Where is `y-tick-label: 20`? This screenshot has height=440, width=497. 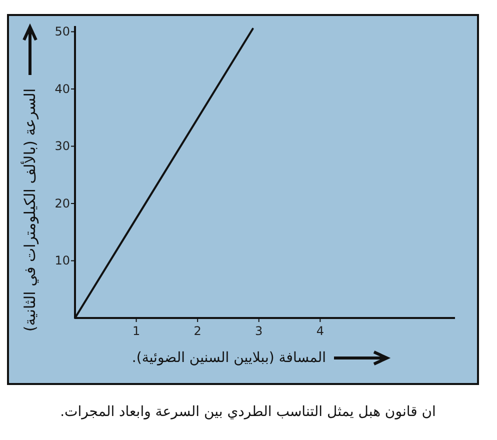
y-tick-label: 20 is located at coordinates (62, 203).